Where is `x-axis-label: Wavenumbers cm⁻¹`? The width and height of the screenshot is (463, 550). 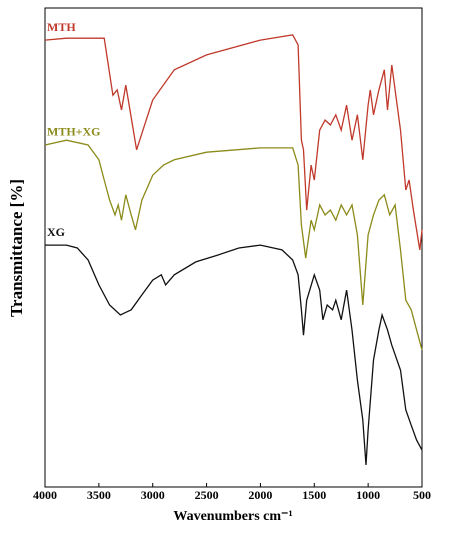
x-axis-label: Wavenumbers cm⁻¹ is located at coordinates (232, 516).